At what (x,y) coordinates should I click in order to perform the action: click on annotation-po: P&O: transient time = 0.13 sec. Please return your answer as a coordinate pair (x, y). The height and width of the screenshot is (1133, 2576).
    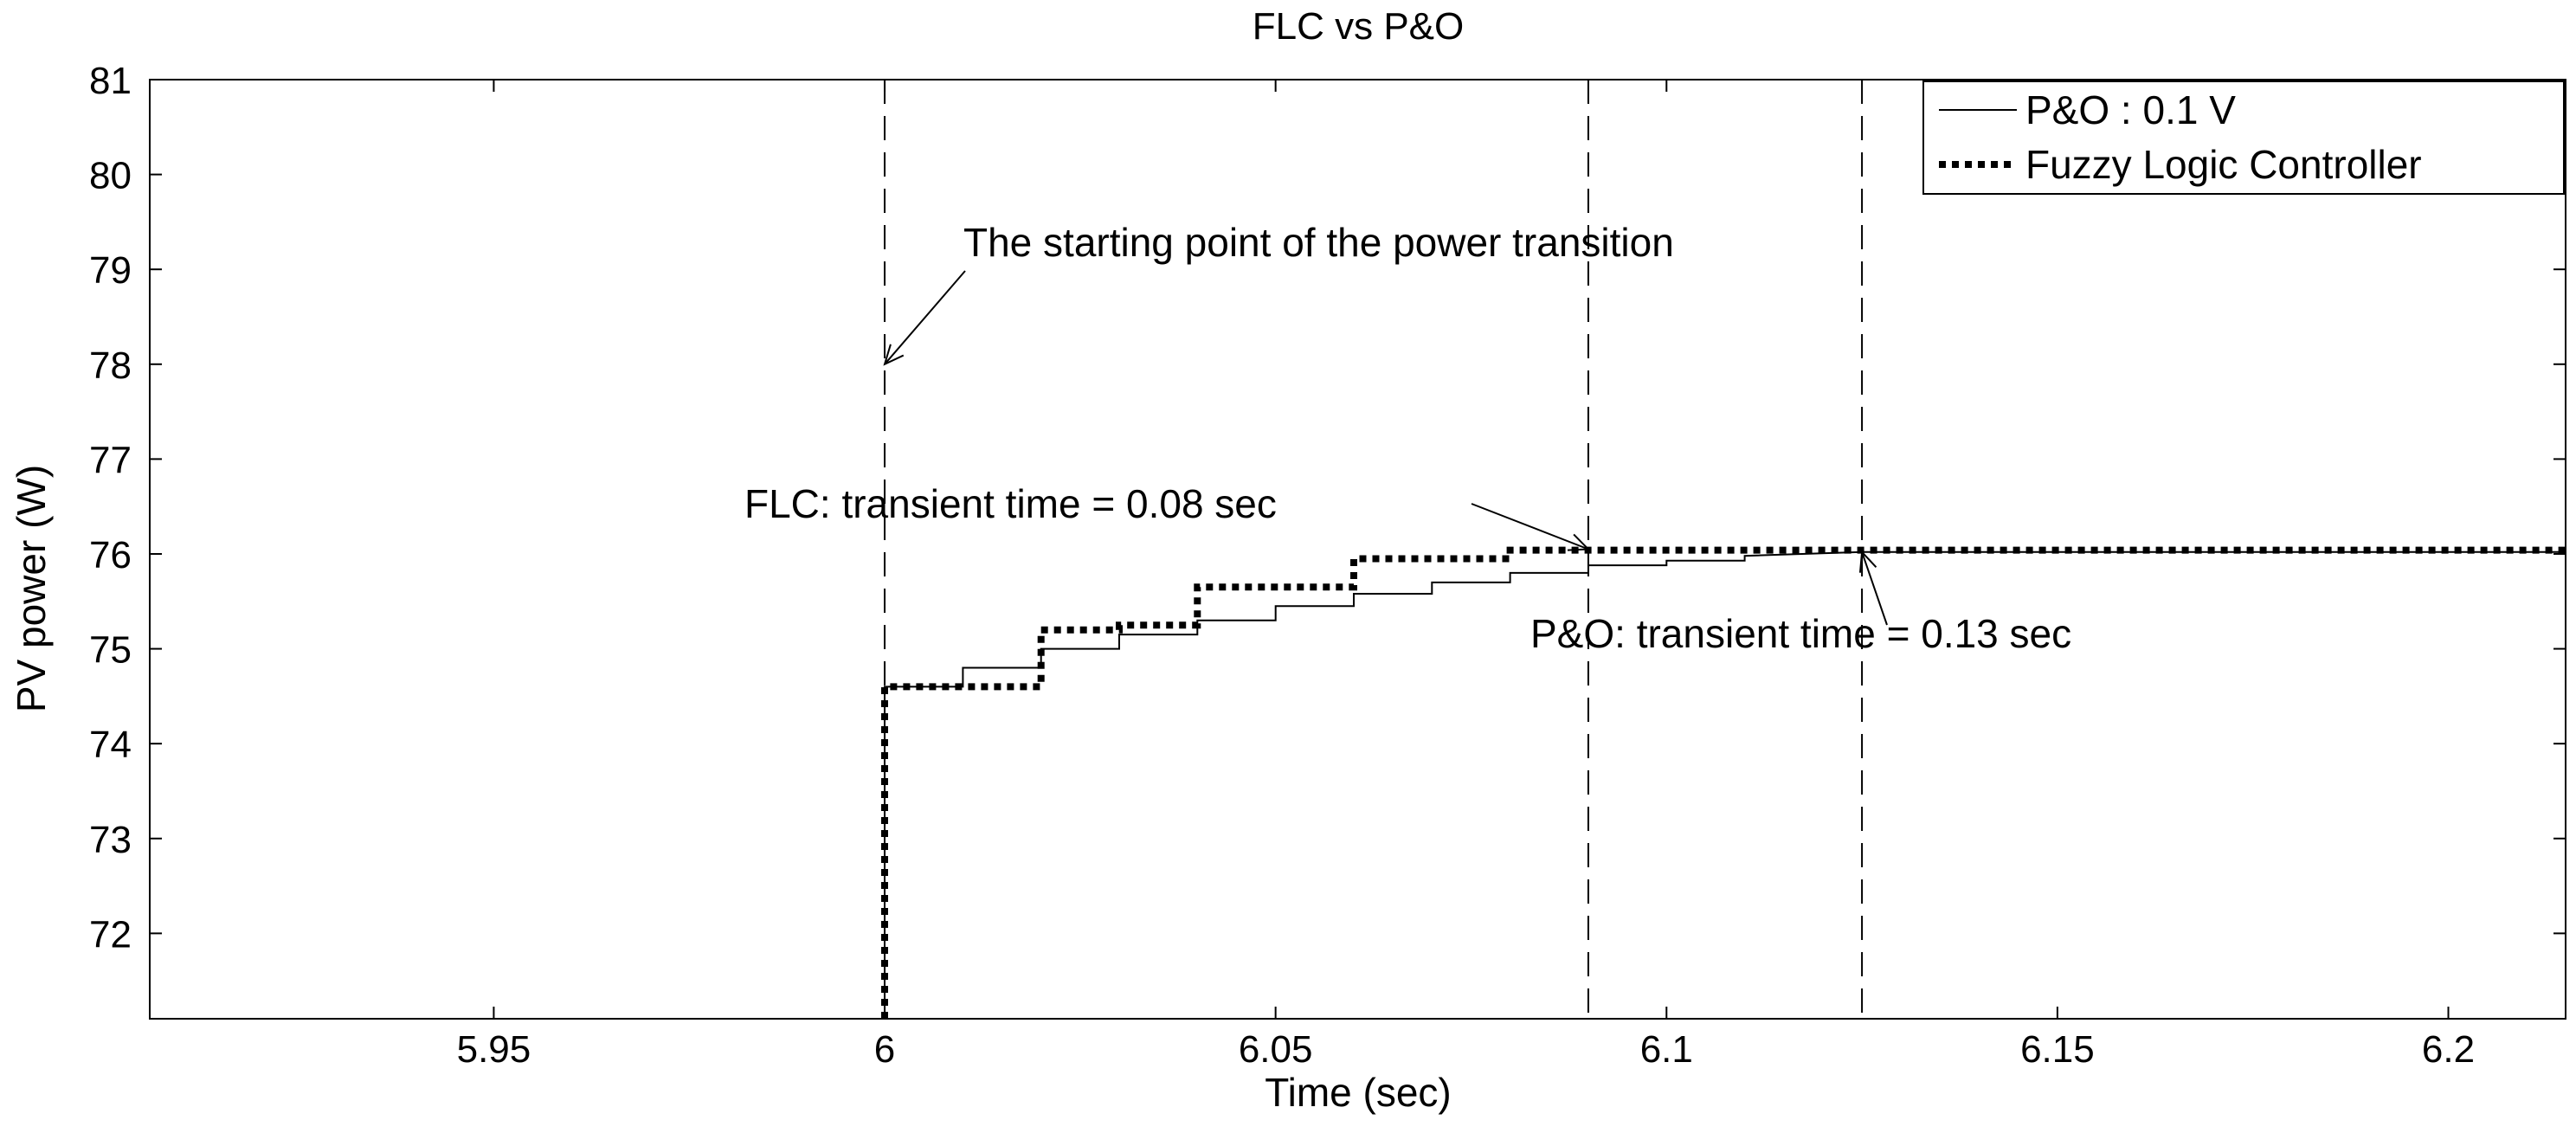
    Looking at the image, I should click on (1801, 633).